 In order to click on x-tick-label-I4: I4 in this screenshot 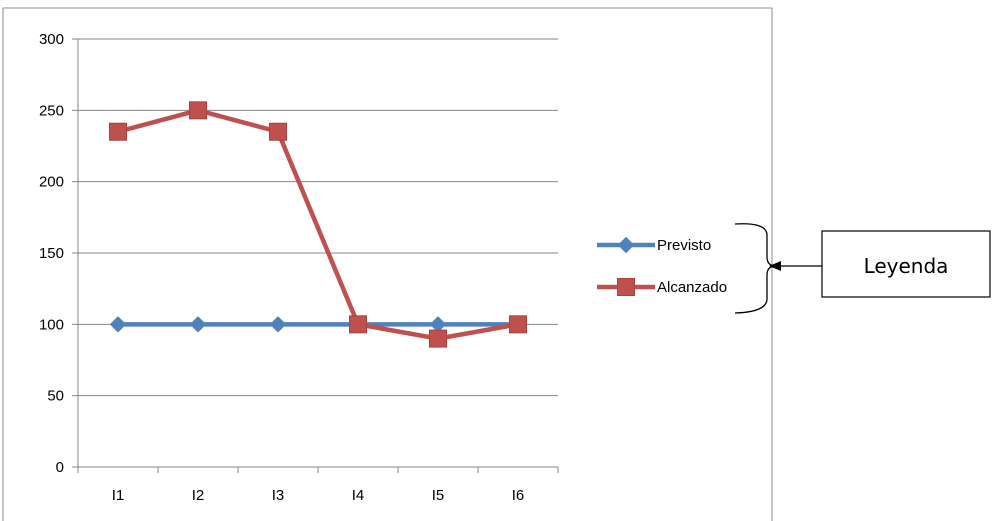, I will do `click(358, 495)`.